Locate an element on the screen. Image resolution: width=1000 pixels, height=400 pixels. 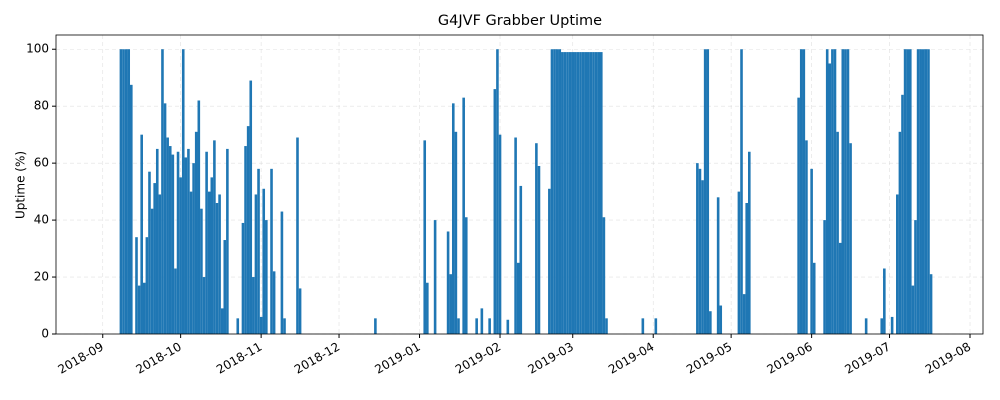
x-tick-label: 2019-08 is located at coordinates (948, 358).